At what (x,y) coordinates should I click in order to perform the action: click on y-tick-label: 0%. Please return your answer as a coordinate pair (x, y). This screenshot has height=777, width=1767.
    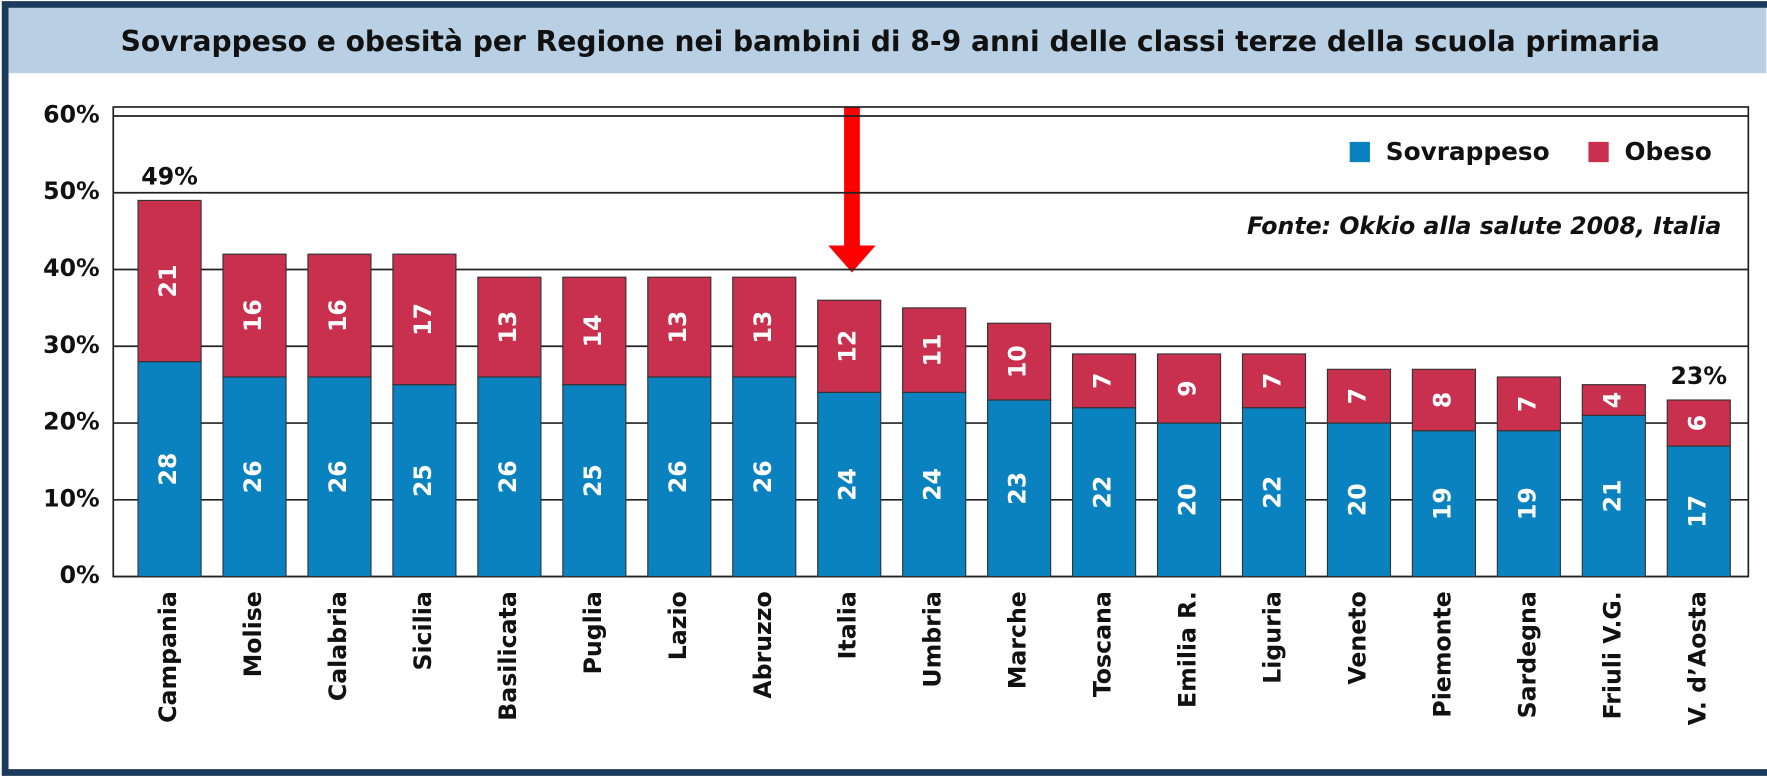
    Looking at the image, I should click on (80, 575).